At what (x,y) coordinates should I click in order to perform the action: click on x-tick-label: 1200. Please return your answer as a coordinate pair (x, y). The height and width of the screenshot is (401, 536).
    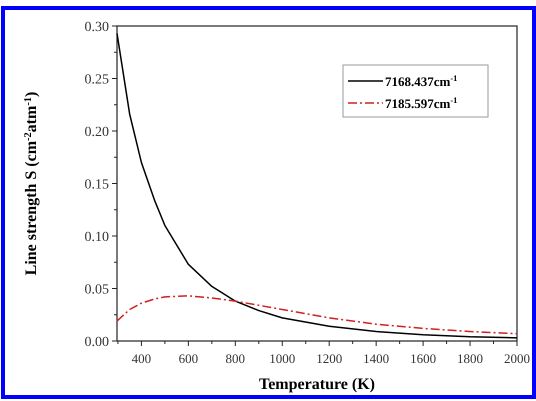
    Looking at the image, I should click on (329, 358).